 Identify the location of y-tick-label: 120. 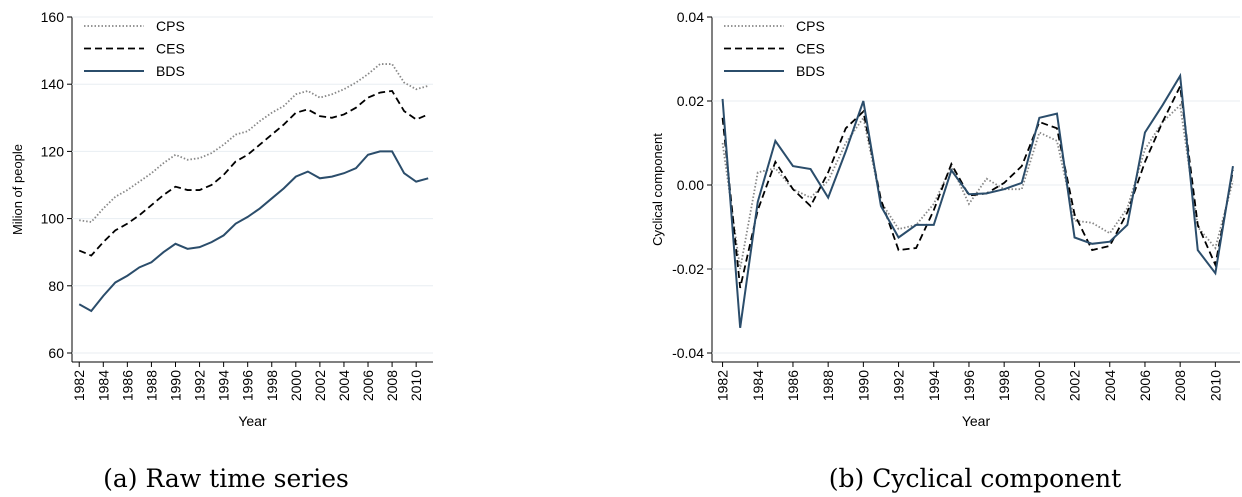
(53, 151).